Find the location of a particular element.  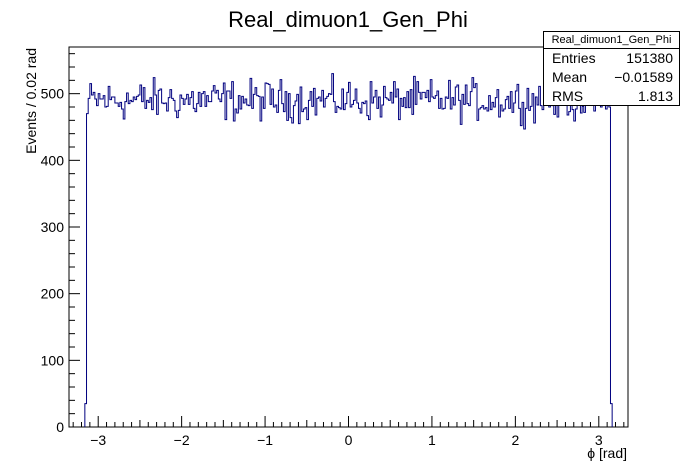

y-tick-label: 400 is located at coordinates (53, 160).